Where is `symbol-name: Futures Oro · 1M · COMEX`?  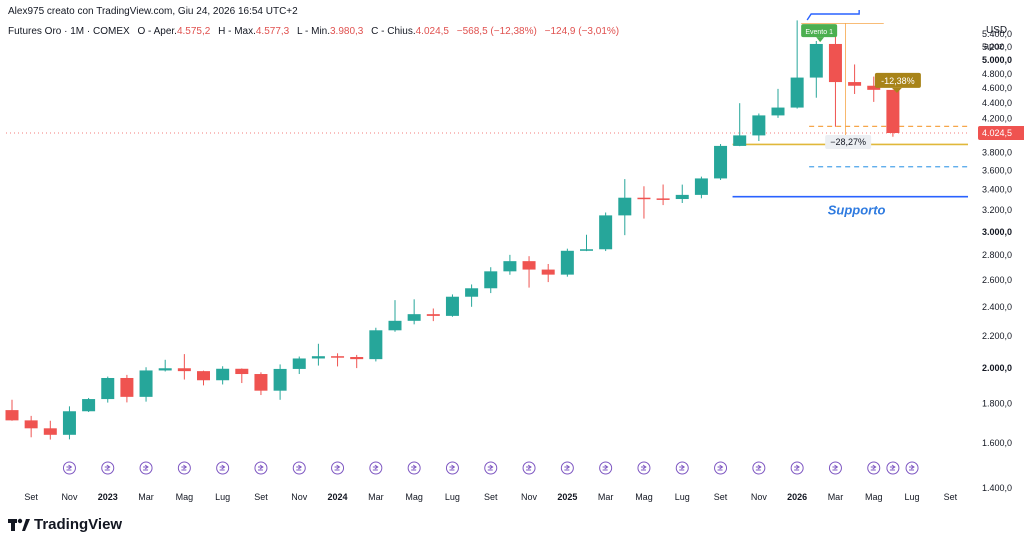
symbol-name: Futures Oro · 1M · COMEX is located at coordinates (69, 31).